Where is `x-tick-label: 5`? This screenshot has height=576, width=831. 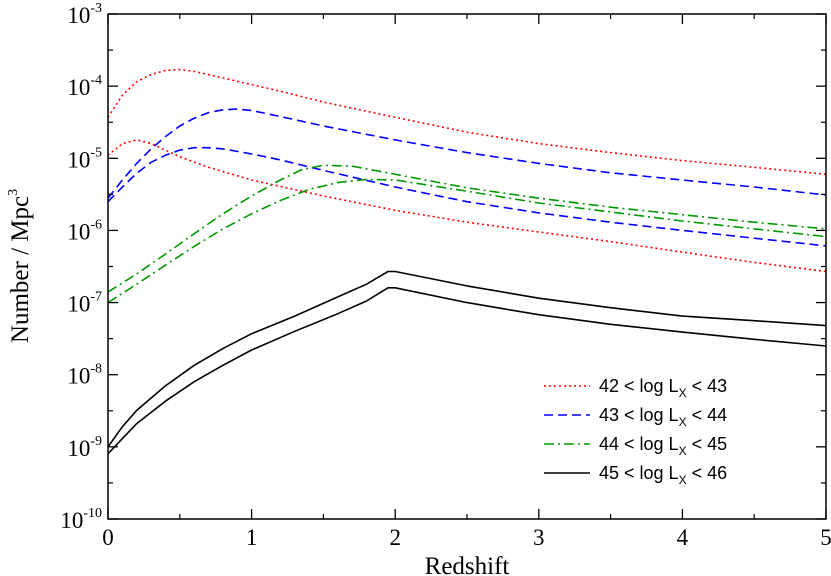
x-tick-label: 5 is located at coordinates (825, 537).